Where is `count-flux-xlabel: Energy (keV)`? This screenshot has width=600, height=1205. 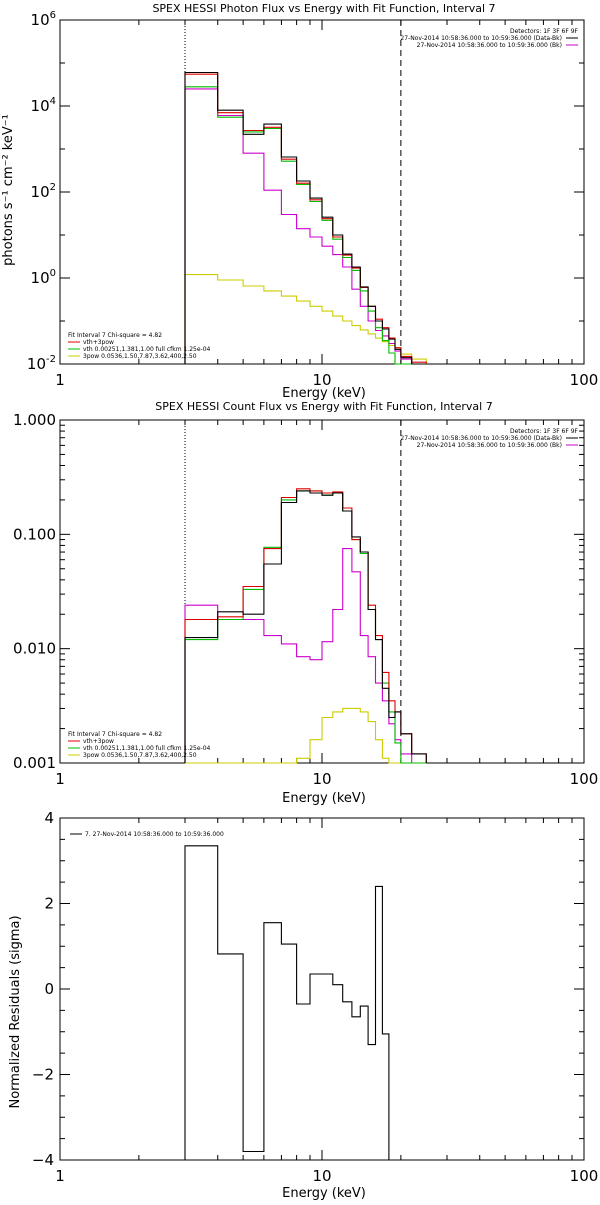 count-flux-xlabel: Energy (keV) is located at coordinates (324, 798).